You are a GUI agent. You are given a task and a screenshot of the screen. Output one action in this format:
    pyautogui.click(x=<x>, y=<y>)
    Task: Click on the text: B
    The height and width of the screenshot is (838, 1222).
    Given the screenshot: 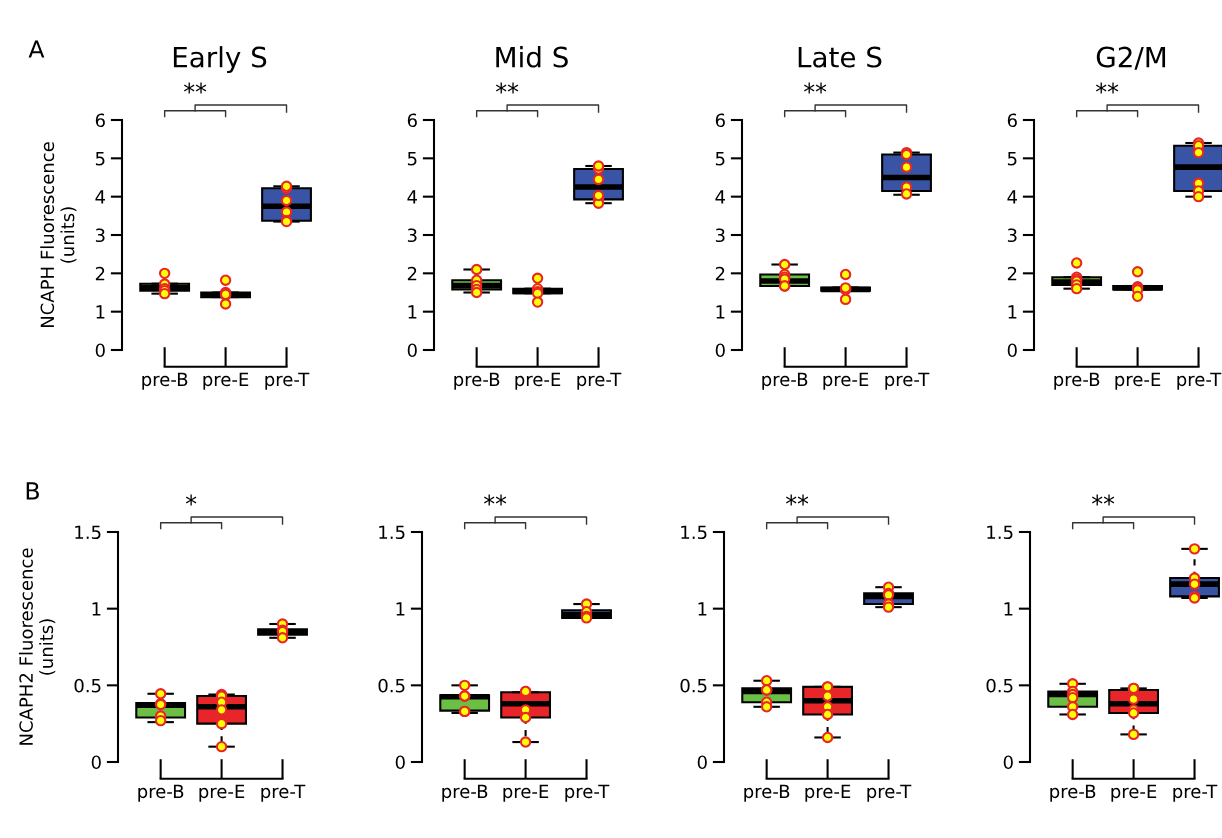 What is the action you would take?
    pyautogui.click(x=32, y=491)
    